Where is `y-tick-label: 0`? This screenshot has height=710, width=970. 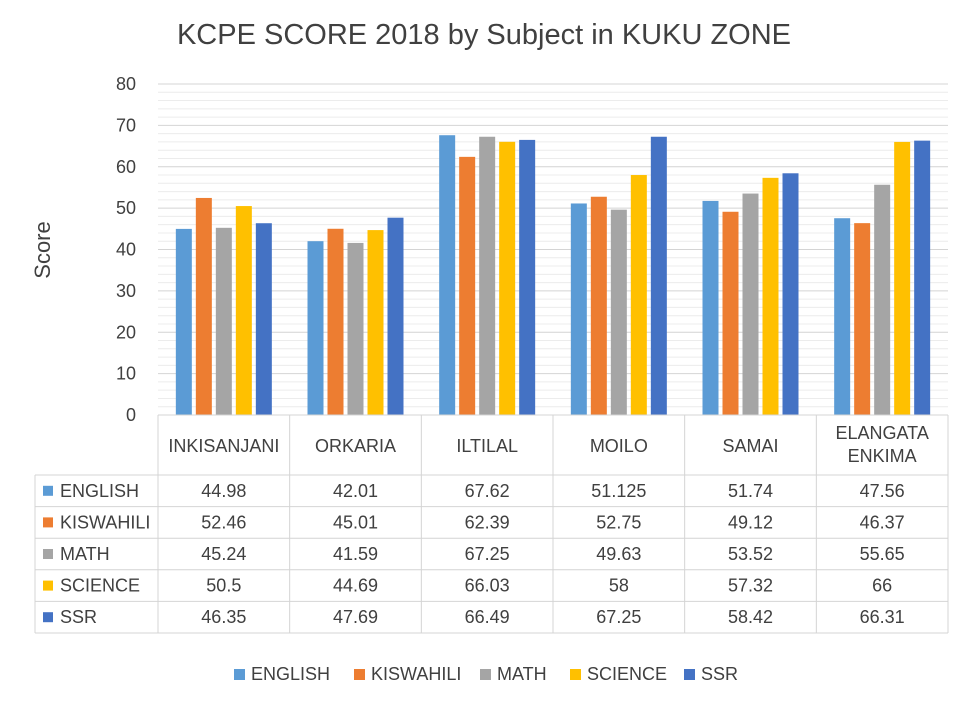
y-tick-label: 0 is located at coordinates (131, 415).